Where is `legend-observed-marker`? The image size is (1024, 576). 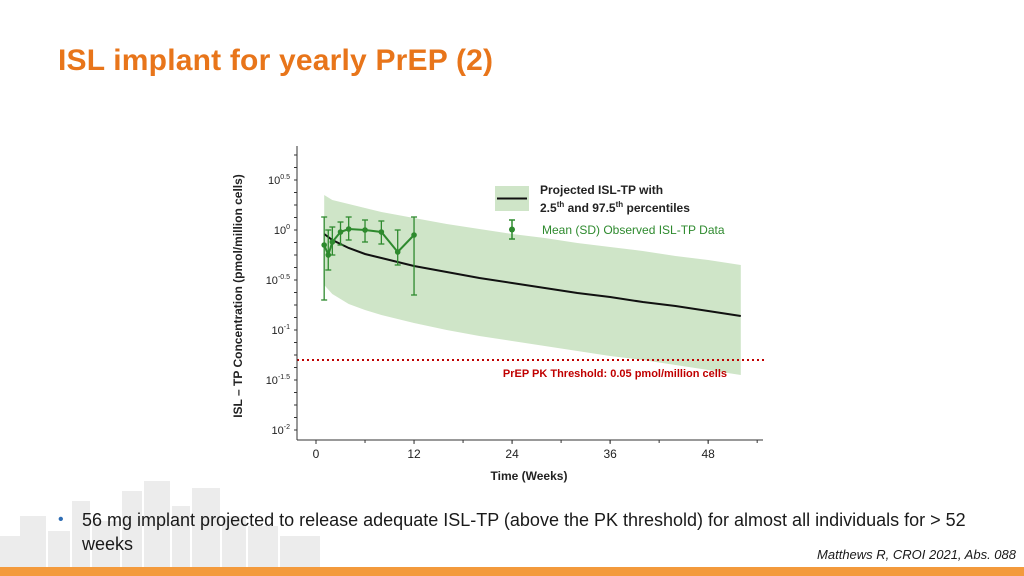 legend-observed-marker is located at coordinates (512, 229).